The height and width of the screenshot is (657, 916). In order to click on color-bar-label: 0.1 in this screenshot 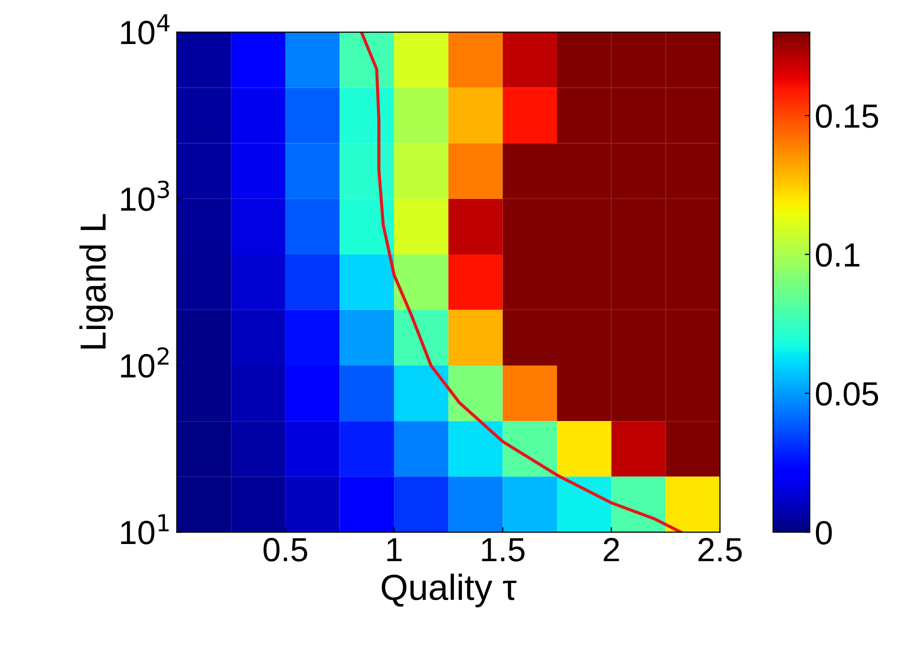, I will do `click(838, 255)`.